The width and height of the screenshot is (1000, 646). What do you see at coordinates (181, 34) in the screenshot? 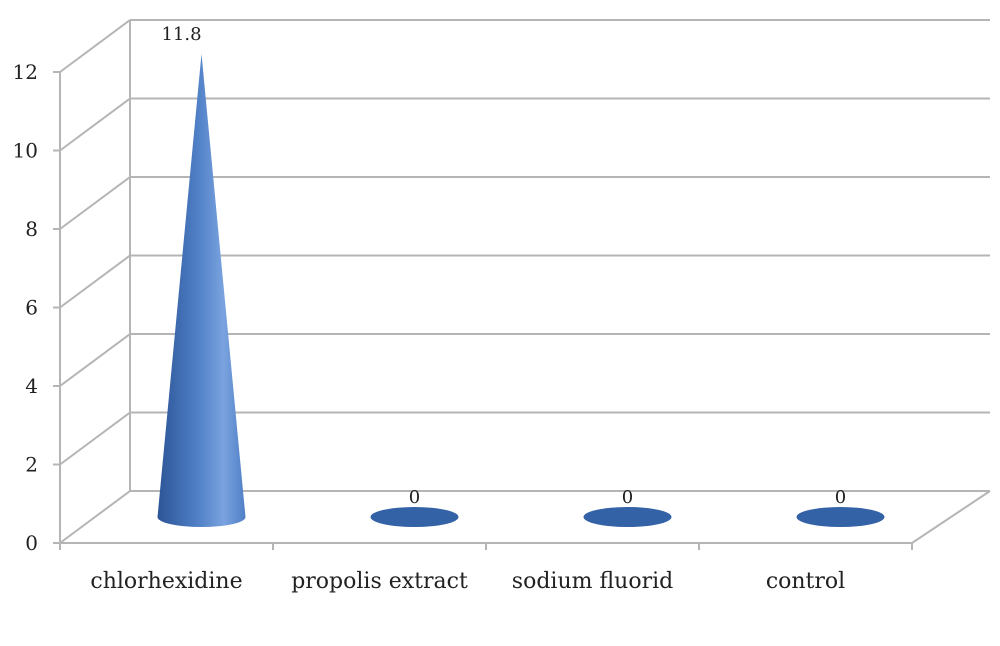
I see `data-label: 11.8` at bounding box center [181, 34].